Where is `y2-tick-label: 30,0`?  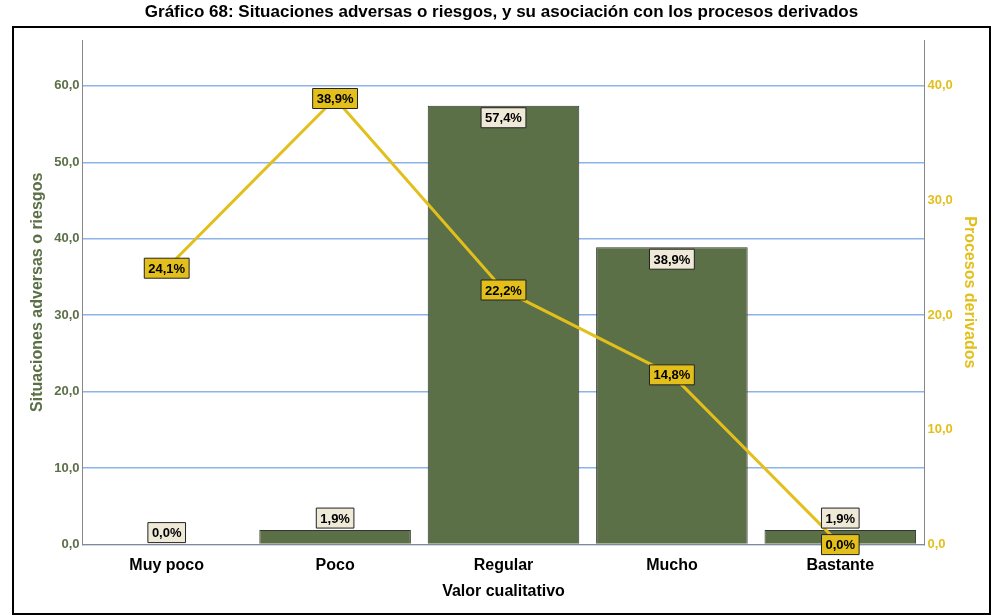
y2-tick-label: 30,0 is located at coordinates (940, 200).